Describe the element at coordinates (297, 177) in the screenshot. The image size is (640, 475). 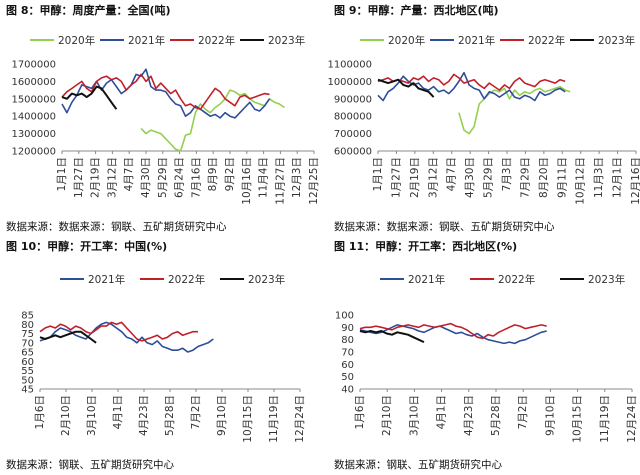
I see `x-tick-label: 12月3日` at that location.